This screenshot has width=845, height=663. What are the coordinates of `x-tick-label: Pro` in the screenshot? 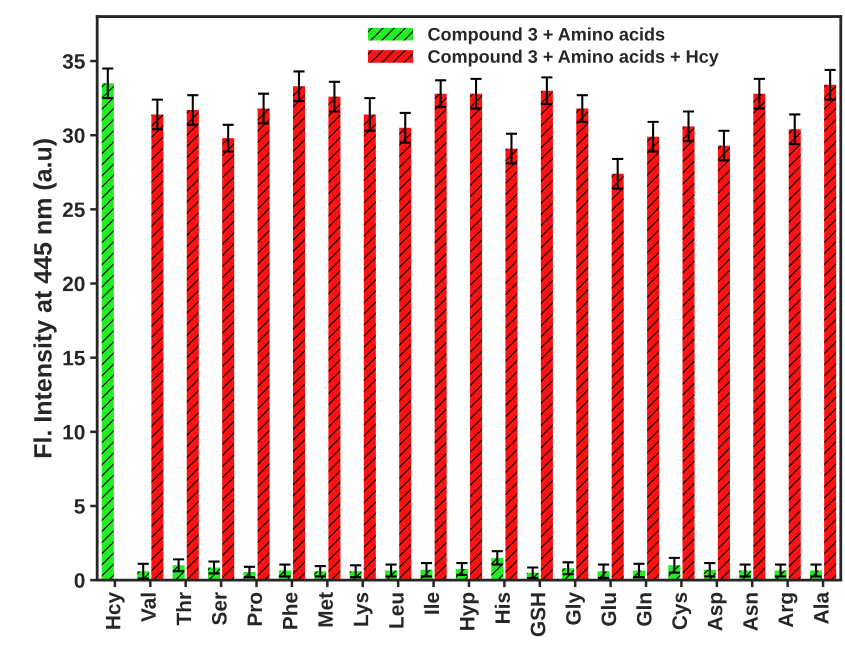 It's located at (255, 609).